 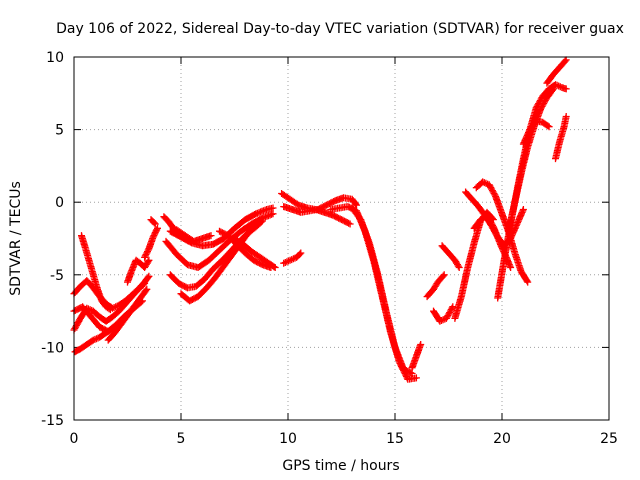 What do you see at coordinates (344, 439) in the screenshot?
I see `x-tick-labels: 0 5 10 15 20 25` at bounding box center [344, 439].